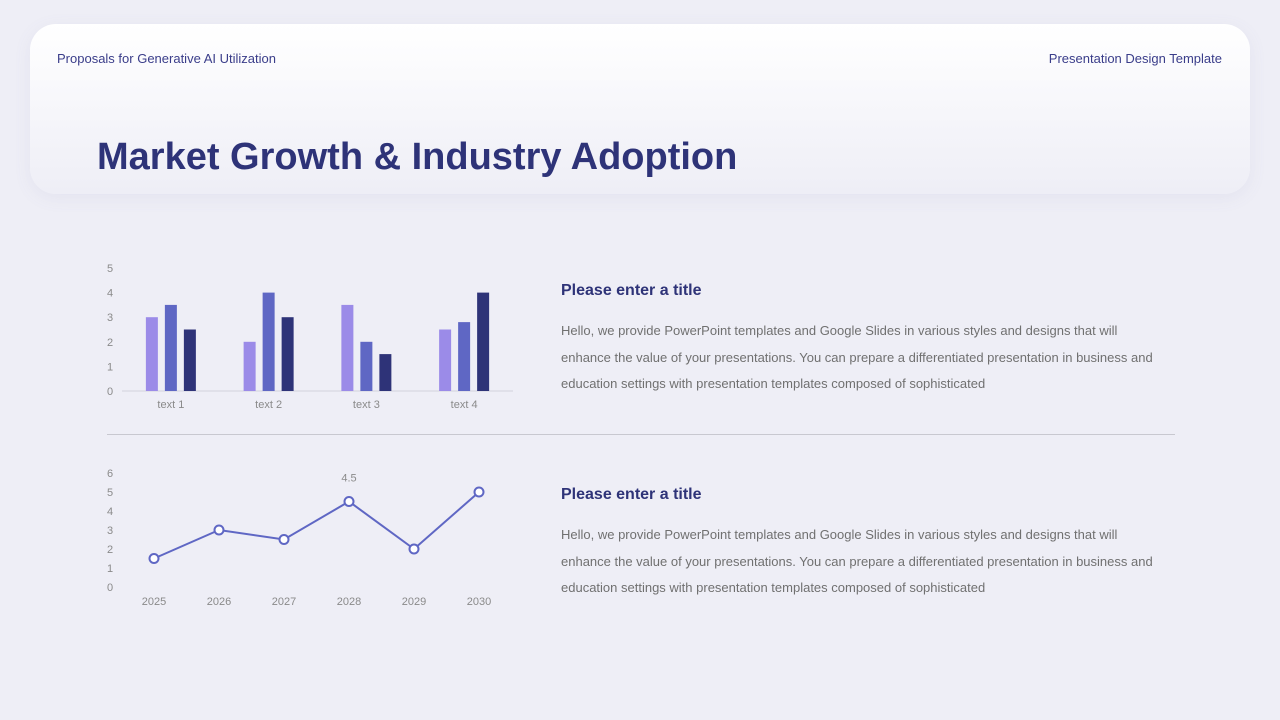 This screenshot has width=1280, height=720. I want to click on header-left-text: Proposals for Generative AI Utilization, so click(166, 58).